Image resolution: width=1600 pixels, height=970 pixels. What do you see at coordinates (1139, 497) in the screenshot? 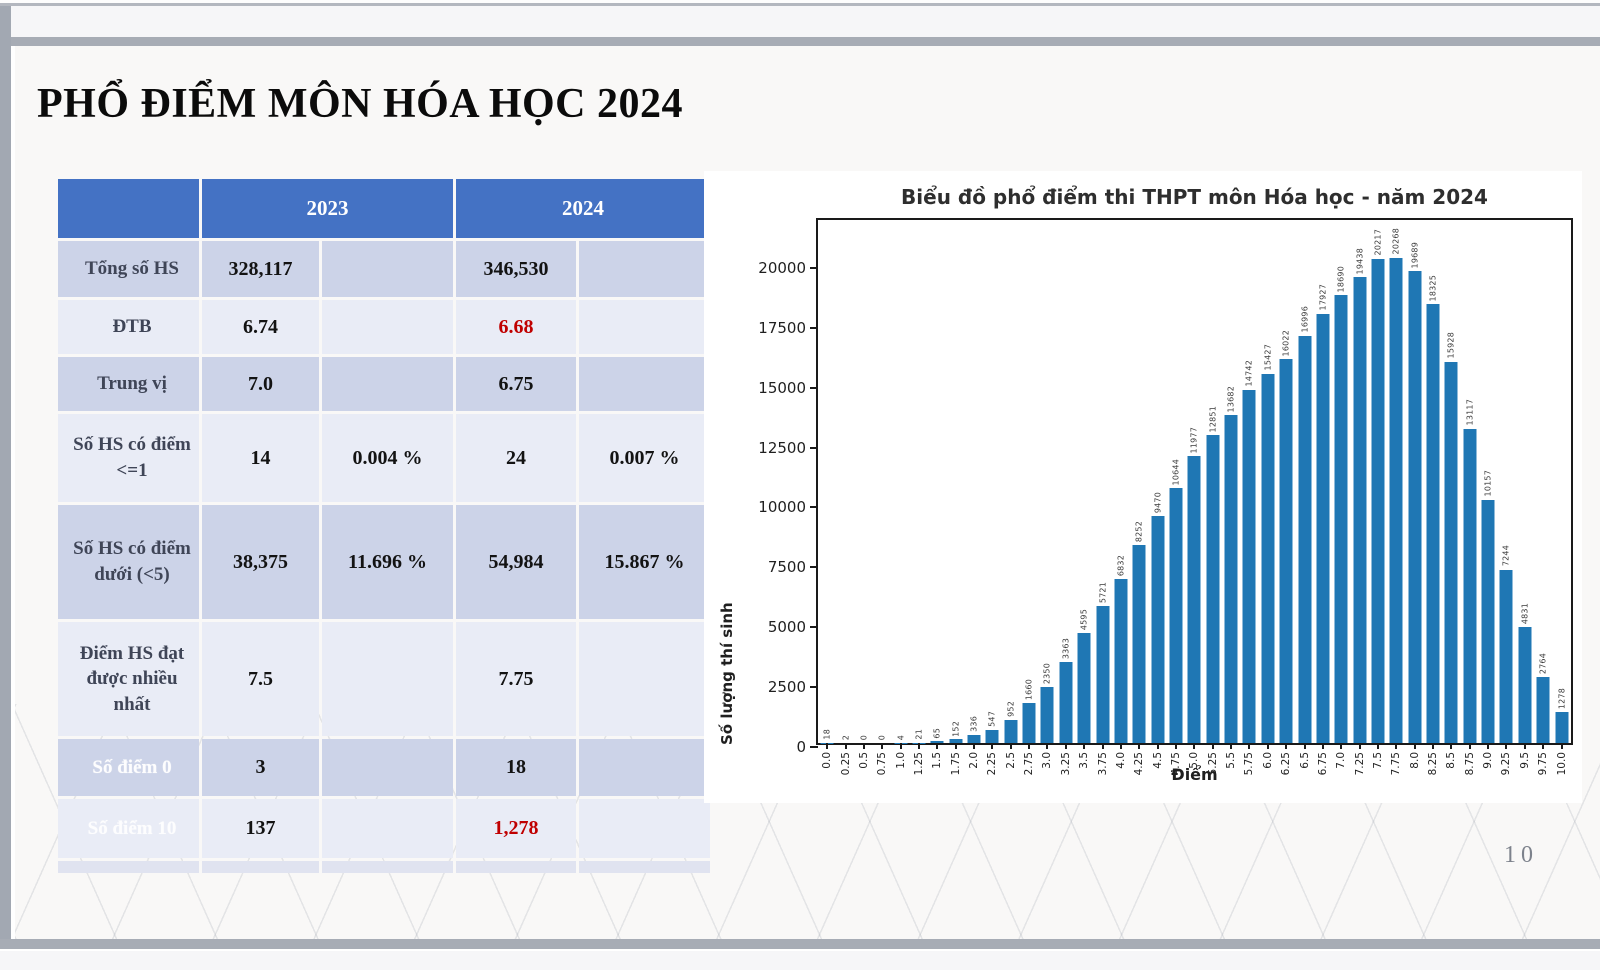
I see `bar-slot: 8252 4.25` at bounding box center [1139, 497].